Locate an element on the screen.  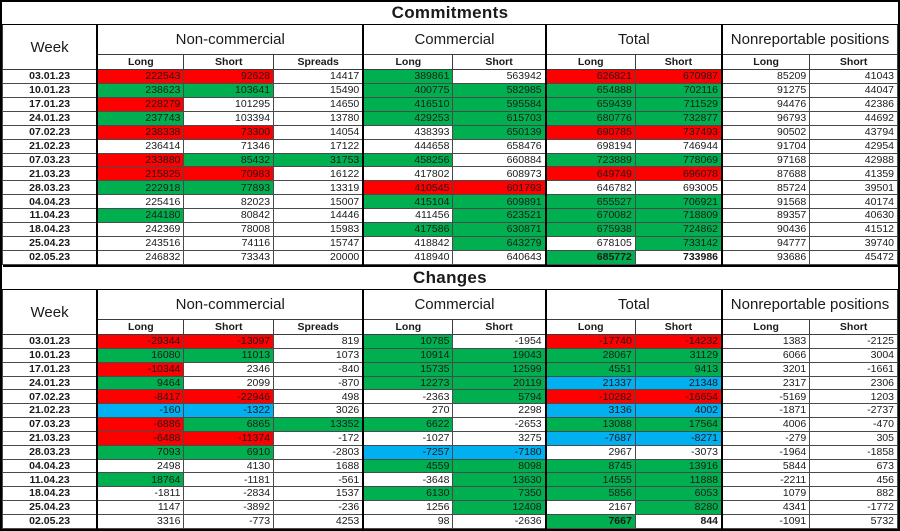
value-cell: 242369 is located at coordinates (140, 230).